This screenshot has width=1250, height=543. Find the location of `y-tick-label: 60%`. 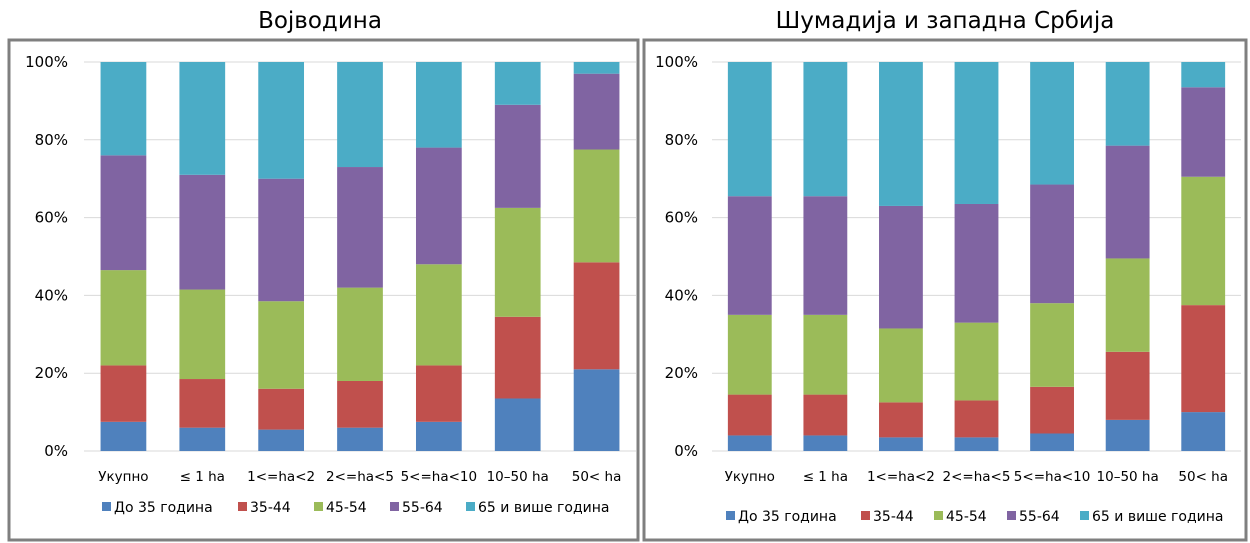

y-tick-label: 60% is located at coordinates (51, 218).